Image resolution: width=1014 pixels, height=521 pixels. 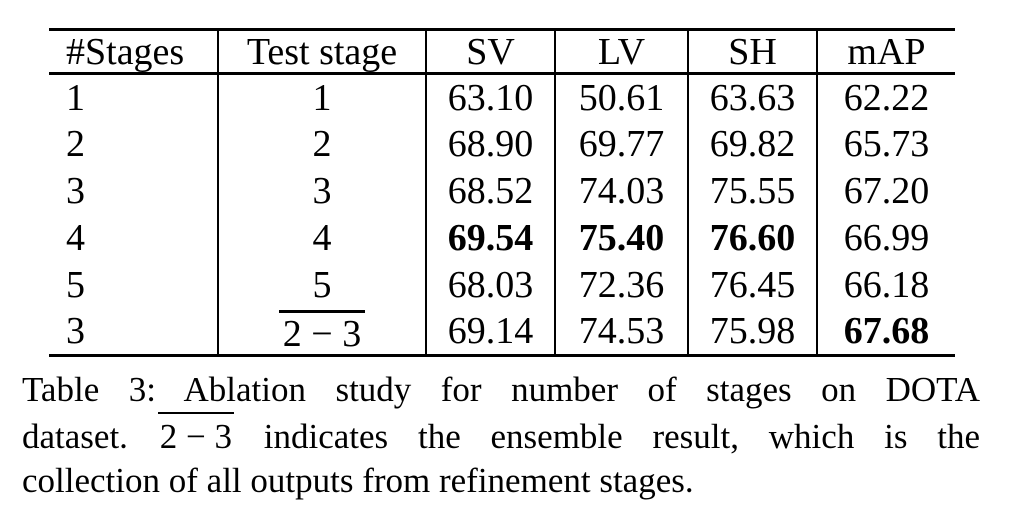 What do you see at coordinates (885, 144) in the screenshot?
I see `table-cell: 65.73` at bounding box center [885, 144].